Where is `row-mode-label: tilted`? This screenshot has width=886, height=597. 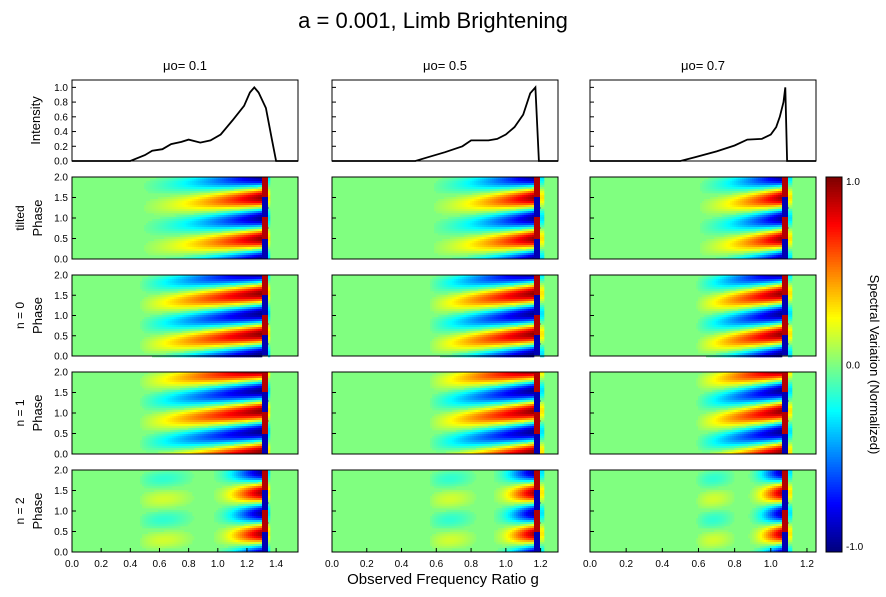
row-mode-label: tilted is located at coordinates (20, 217).